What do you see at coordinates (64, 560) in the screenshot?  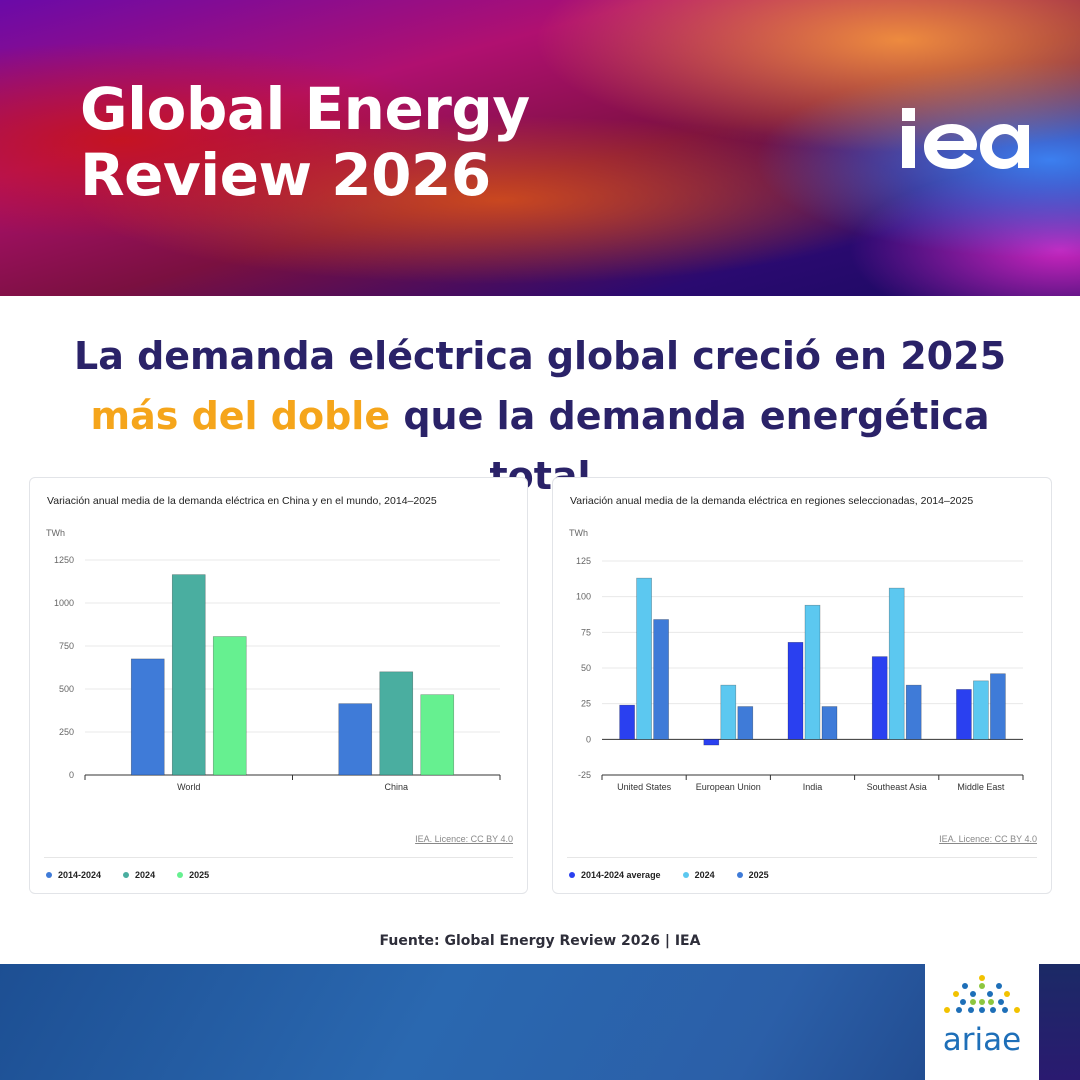 I see `y-tick-label: 1250` at bounding box center [64, 560].